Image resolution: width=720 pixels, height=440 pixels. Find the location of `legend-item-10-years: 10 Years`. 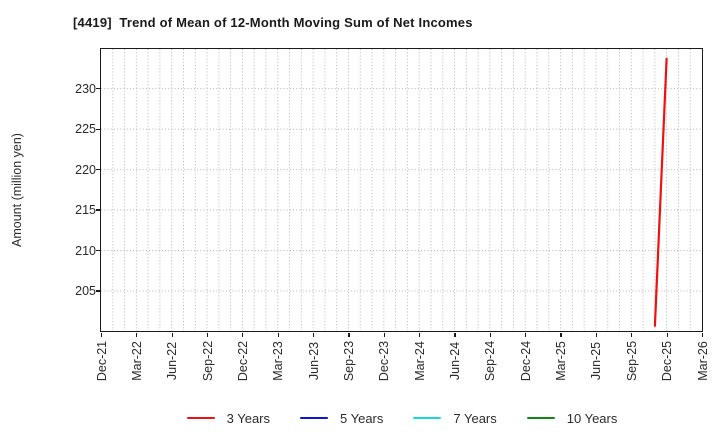

legend-item-10-years: 10 Years is located at coordinates (572, 418).